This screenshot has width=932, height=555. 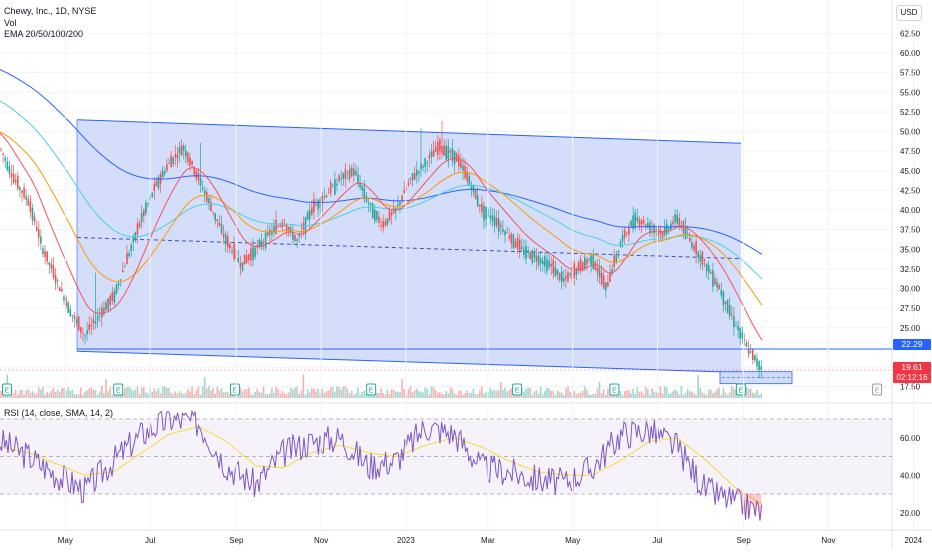 What do you see at coordinates (10, 23) in the screenshot?
I see `volume-legend: Vol` at bounding box center [10, 23].